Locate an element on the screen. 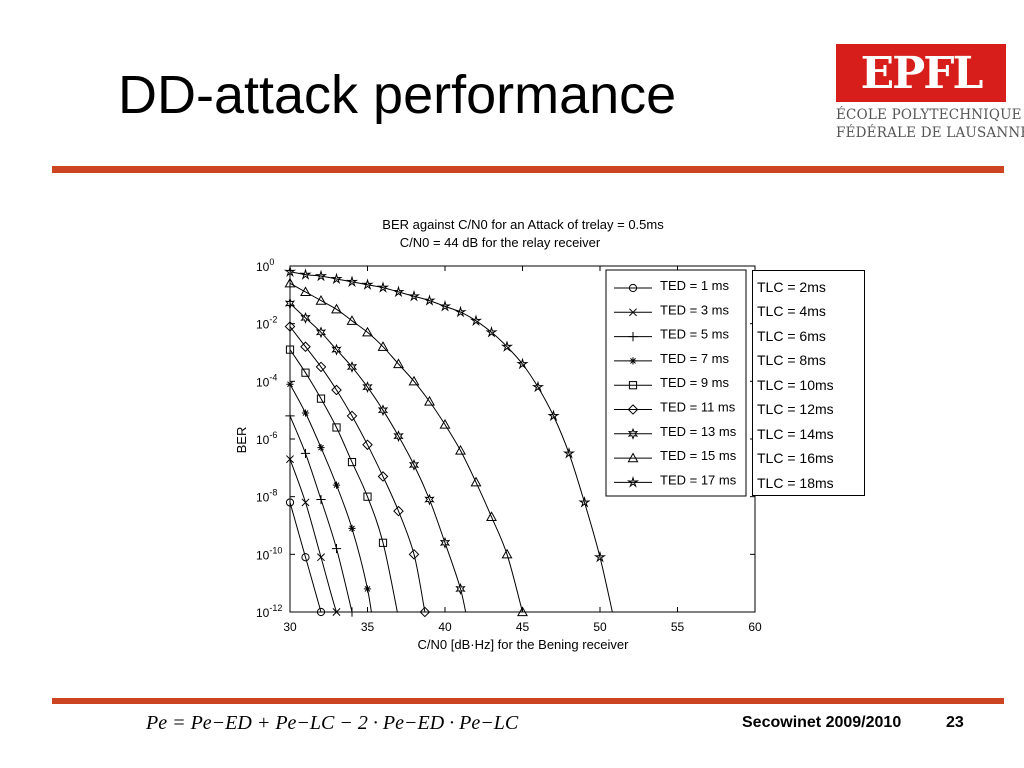  tlc-item: TLC = 12ms is located at coordinates (795, 409).